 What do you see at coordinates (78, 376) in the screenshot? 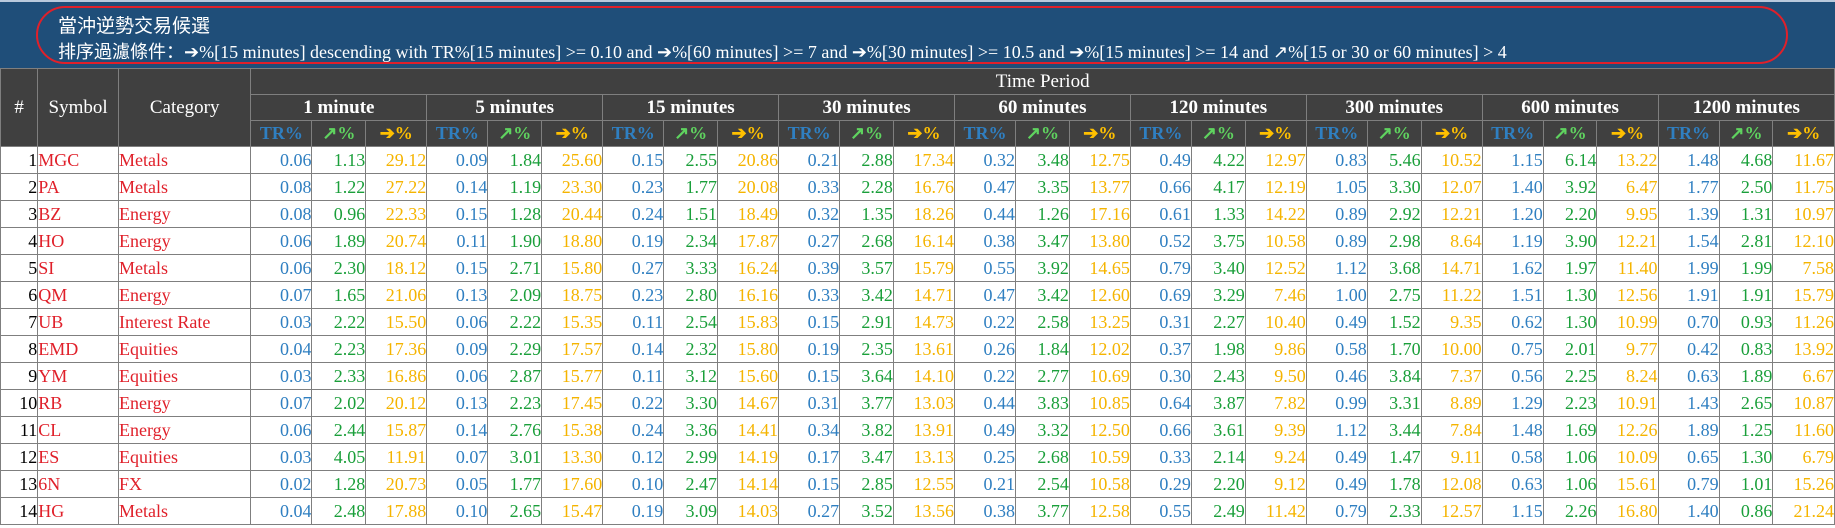
I see `symbol-cell: YM` at bounding box center [78, 376].